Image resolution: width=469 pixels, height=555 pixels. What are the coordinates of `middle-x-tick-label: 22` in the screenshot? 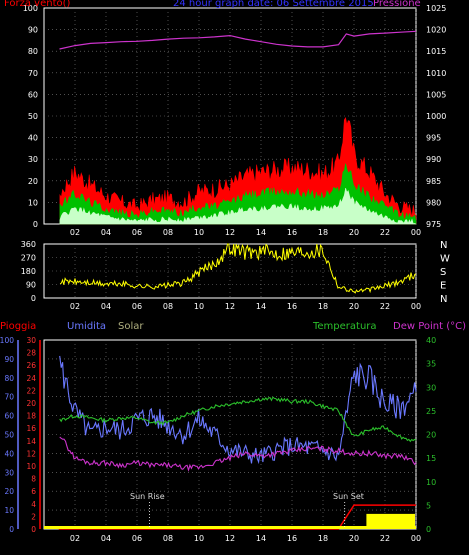 It's located at (385, 306).